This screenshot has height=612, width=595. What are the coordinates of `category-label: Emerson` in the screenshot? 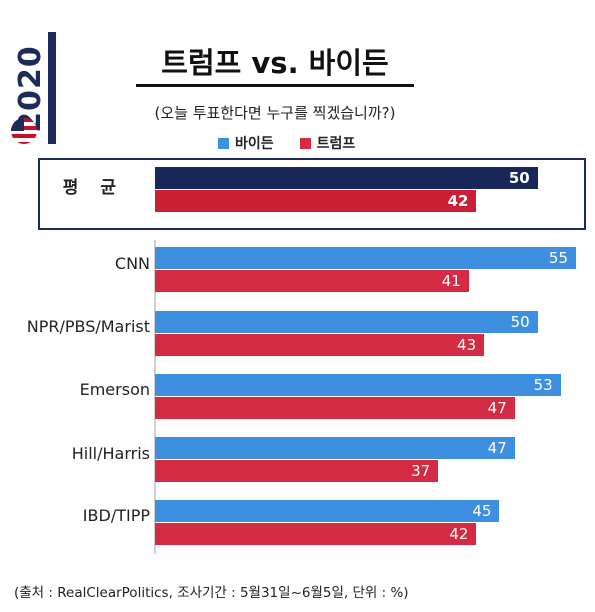 It's located at (114, 389).